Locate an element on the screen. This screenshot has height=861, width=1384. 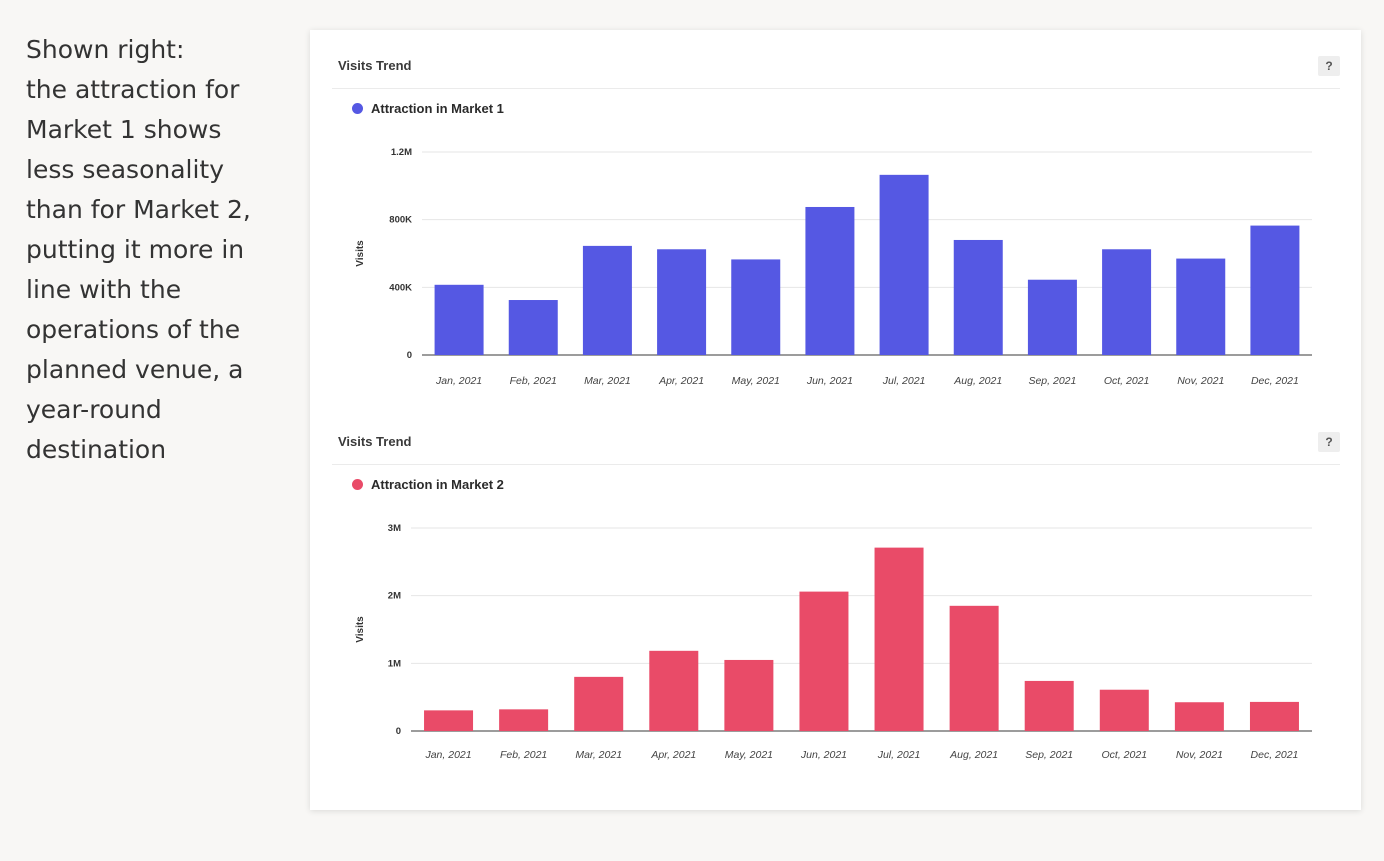
y-tick-label: 3M is located at coordinates (394, 528).